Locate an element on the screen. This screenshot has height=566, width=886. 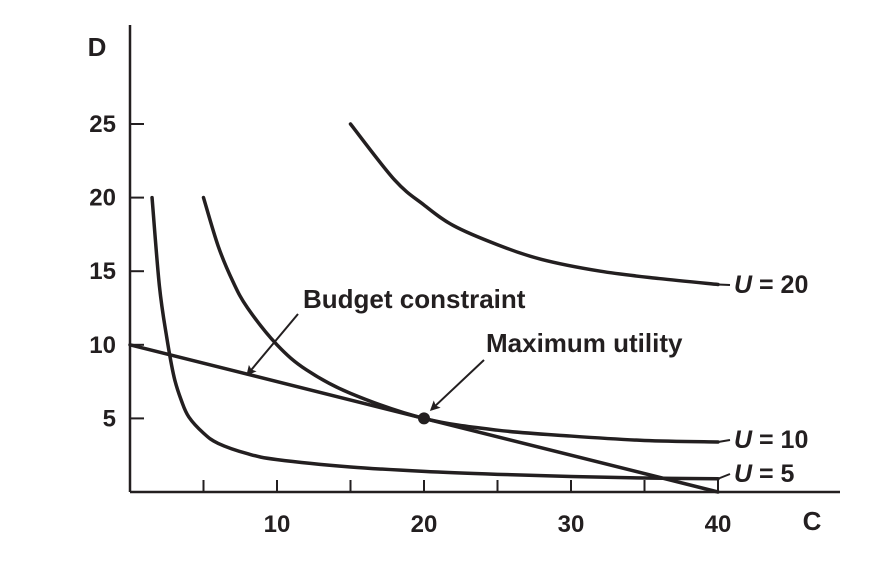
y-tick-label-10: 10 is located at coordinates (102, 345).